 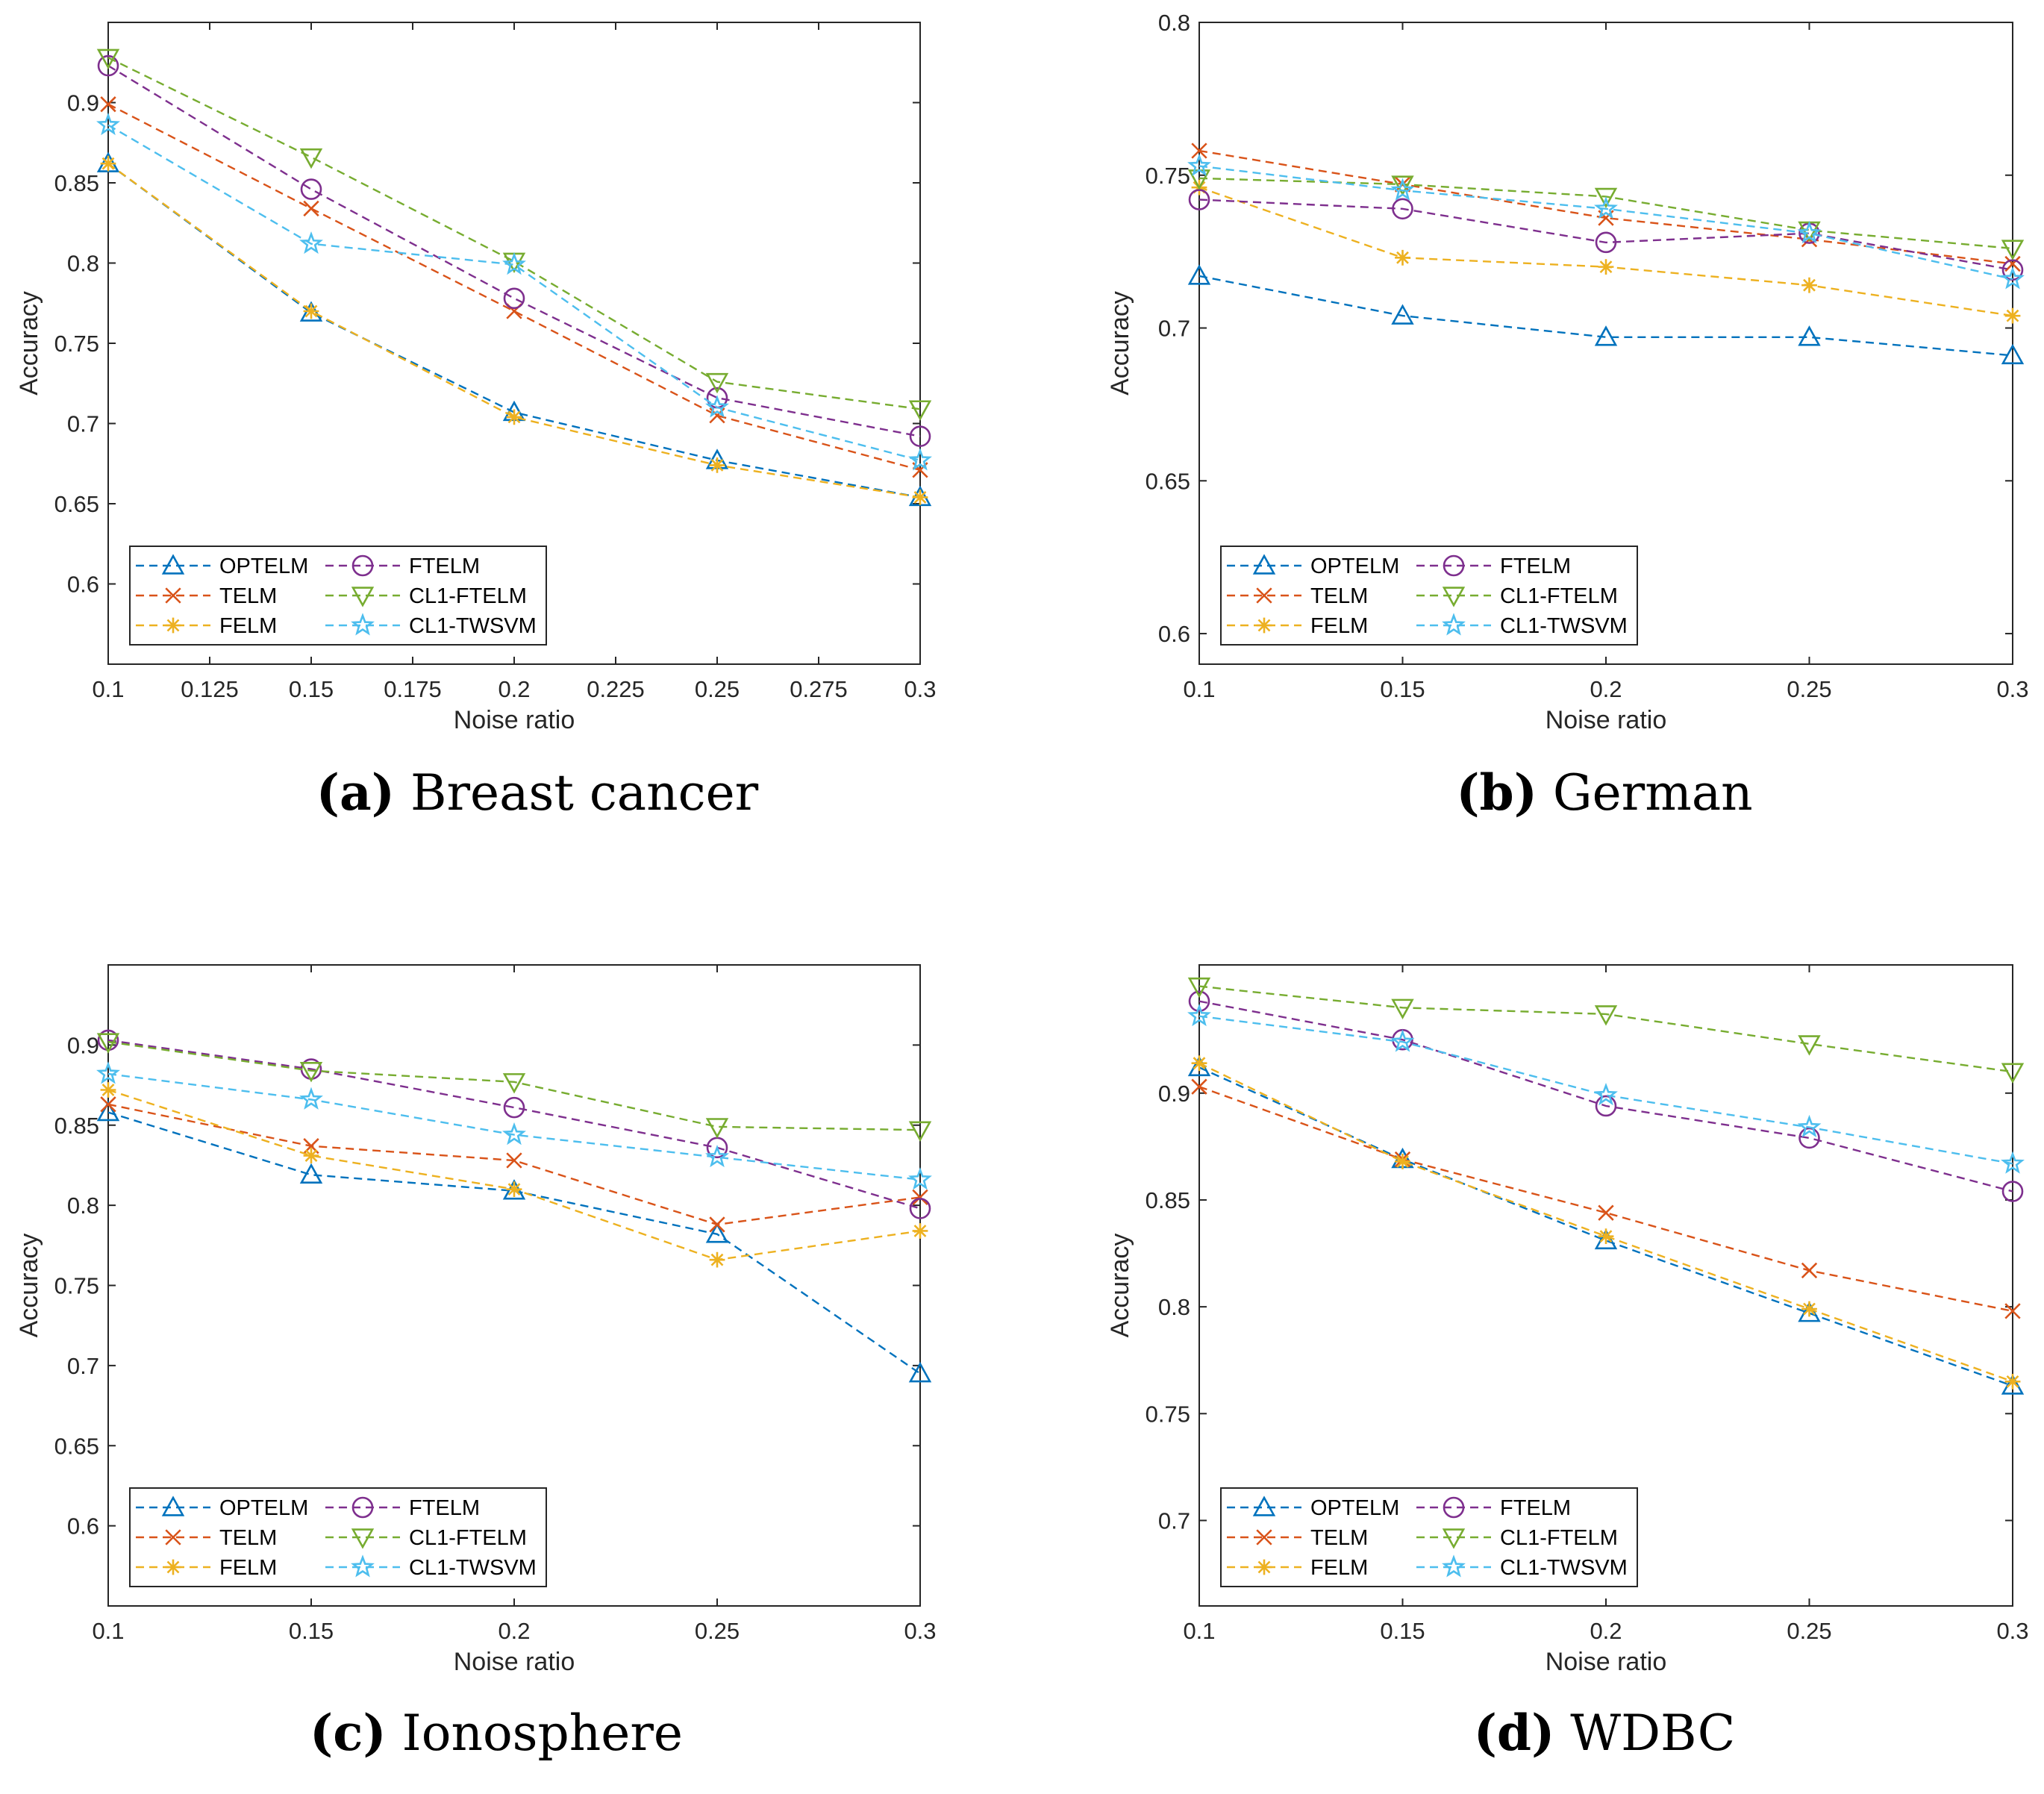 What do you see at coordinates (514, 689) in the screenshot?
I see `x-tick-label: 0.2` at bounding box center [514, 689].